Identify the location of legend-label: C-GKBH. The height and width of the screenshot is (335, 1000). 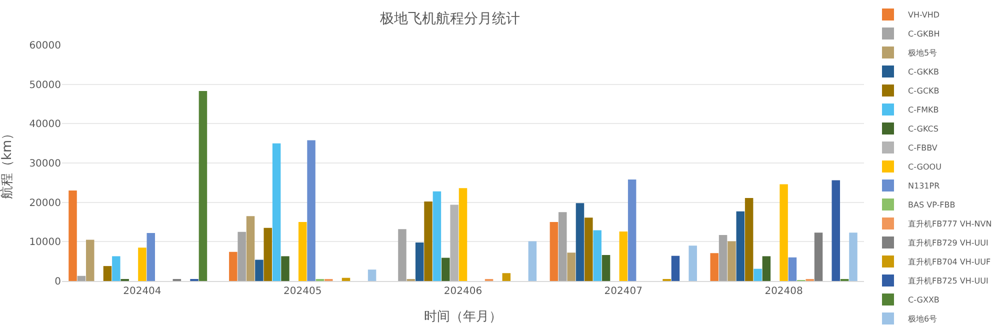
(924, 34).